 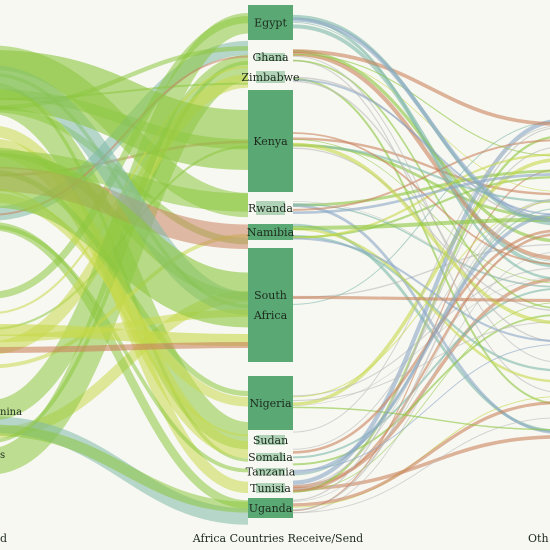 I want to click on node-nigeria, so click(x=270, y=403).